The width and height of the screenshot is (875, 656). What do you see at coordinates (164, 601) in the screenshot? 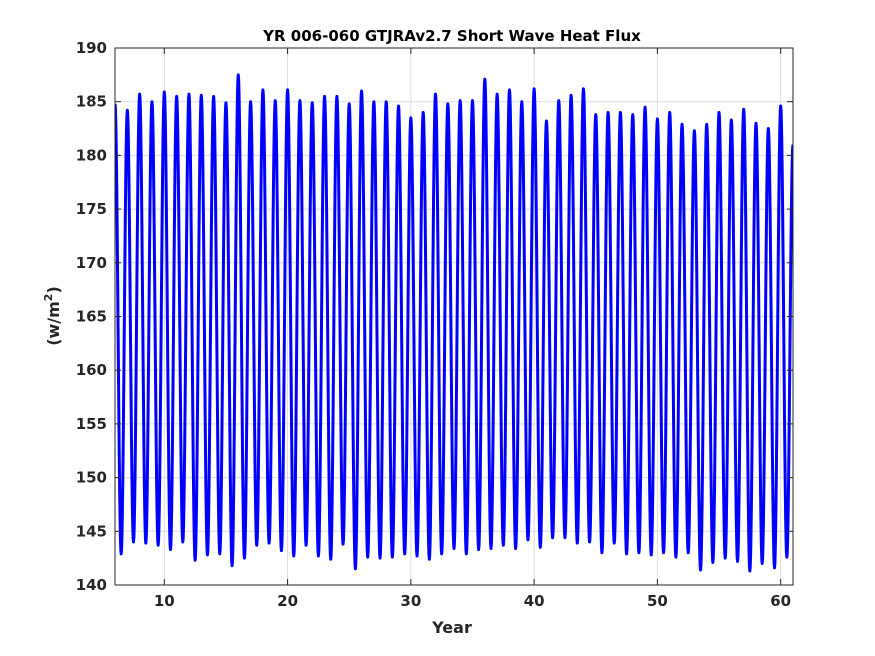
I see `x-tick-label: 10` at bounding box center [164, 601].